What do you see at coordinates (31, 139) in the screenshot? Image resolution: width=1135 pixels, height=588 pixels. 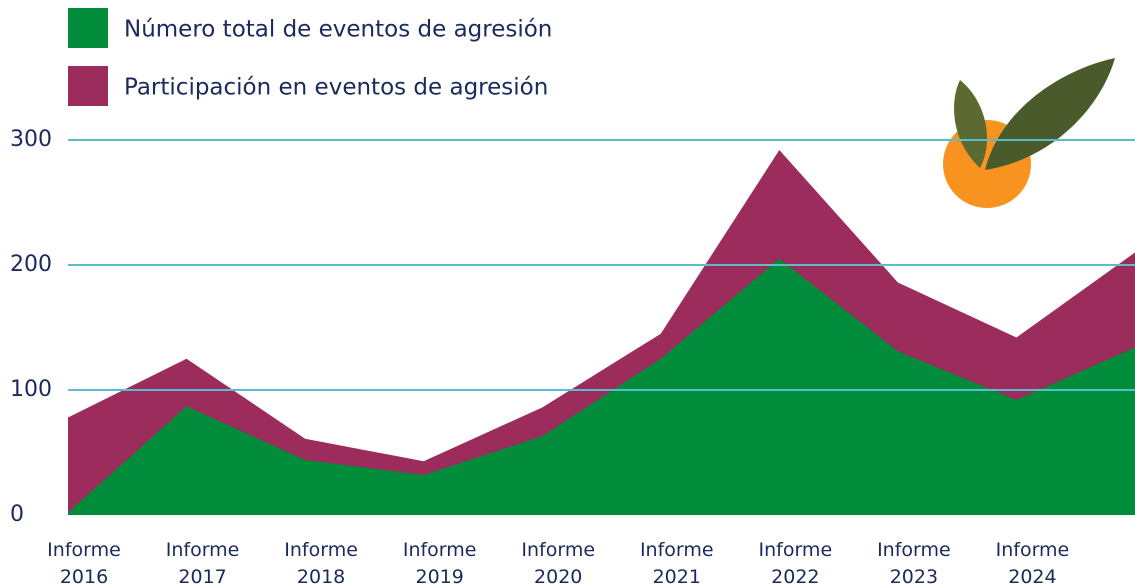 I see `y-tick-label: 300` at bounding box center [31, 139].